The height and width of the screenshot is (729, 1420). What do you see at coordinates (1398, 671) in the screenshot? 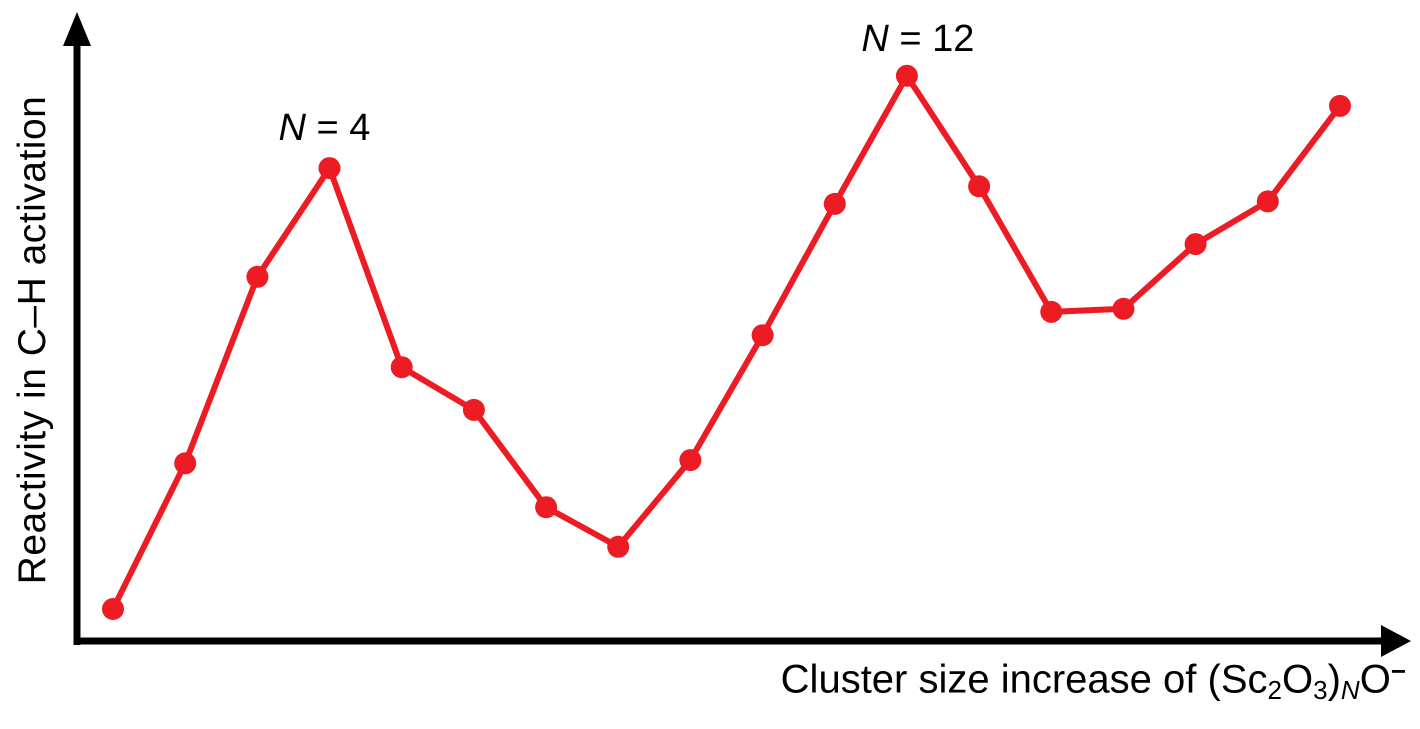
I see `x-axis-label-segment: −` at bounding box center [1398, 671].